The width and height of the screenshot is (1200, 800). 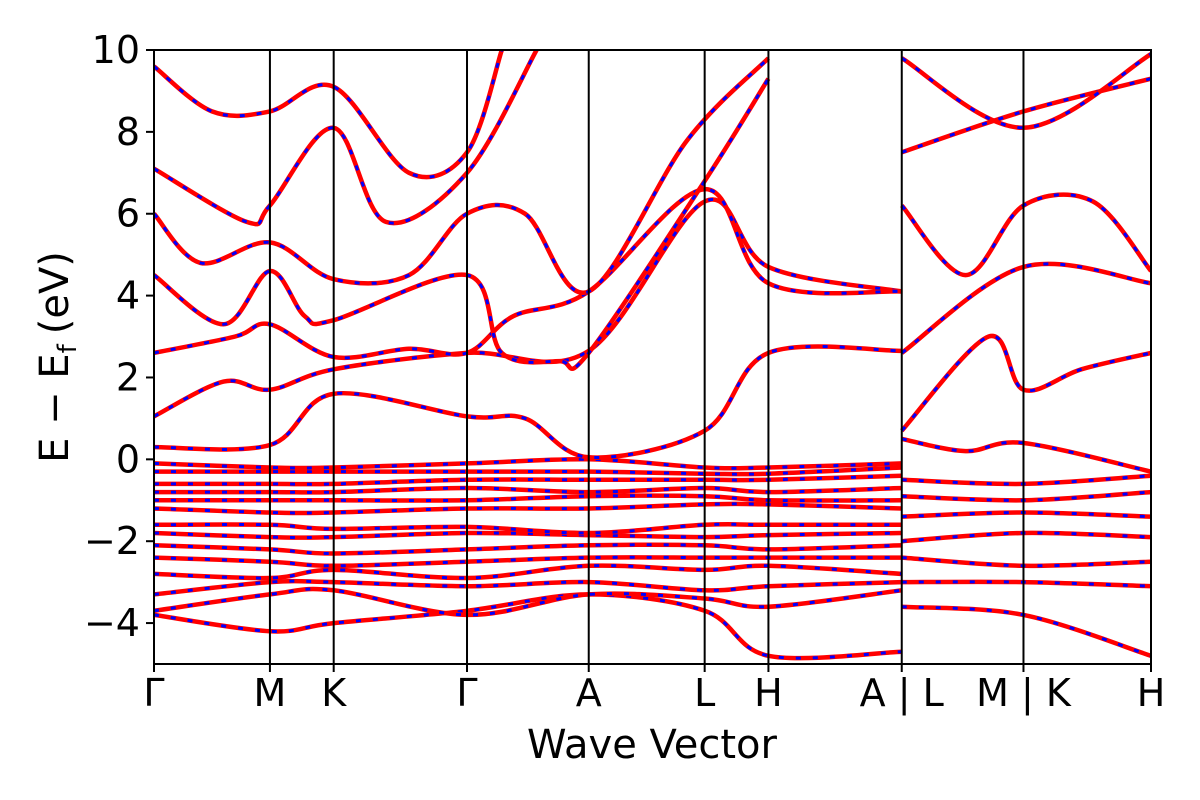 What do you see at coordinates (68, 348) in the screenshot?
I see `y-axis-label-subscript: f` at bounding box center [68, 348].